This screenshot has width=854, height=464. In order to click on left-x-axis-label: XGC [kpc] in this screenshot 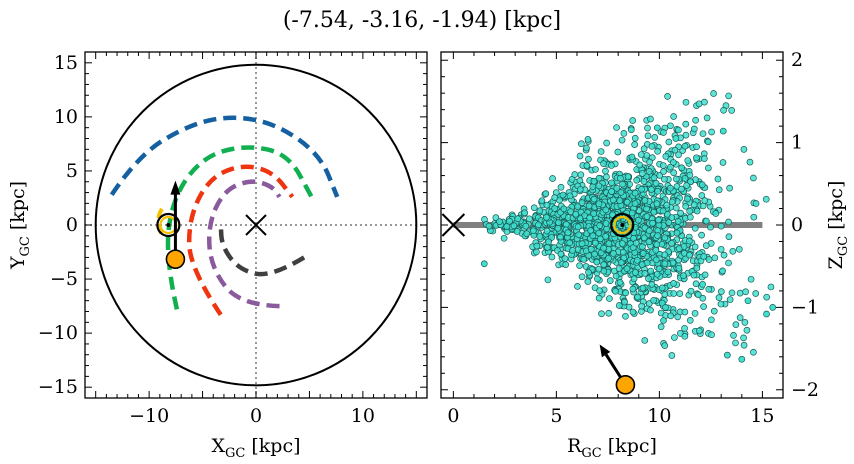, I will do `click(255, 448)`.